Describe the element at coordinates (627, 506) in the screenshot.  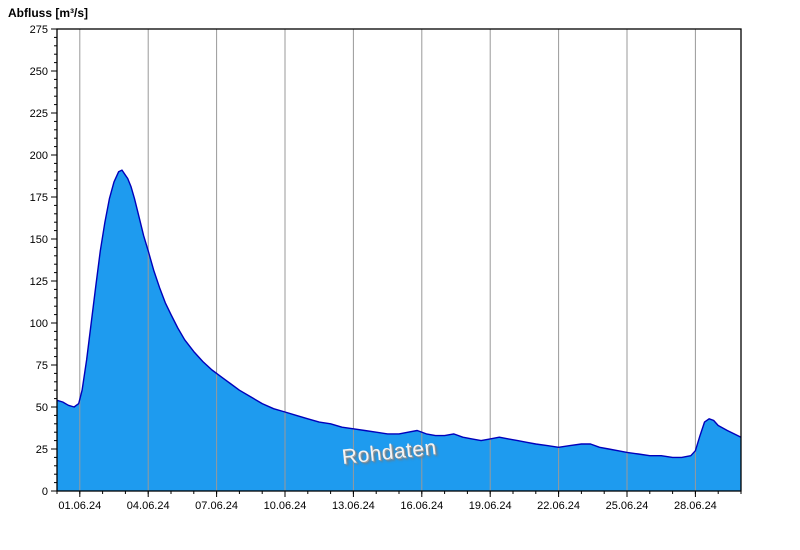
I see `svg-text: 25.06.24` at that location.